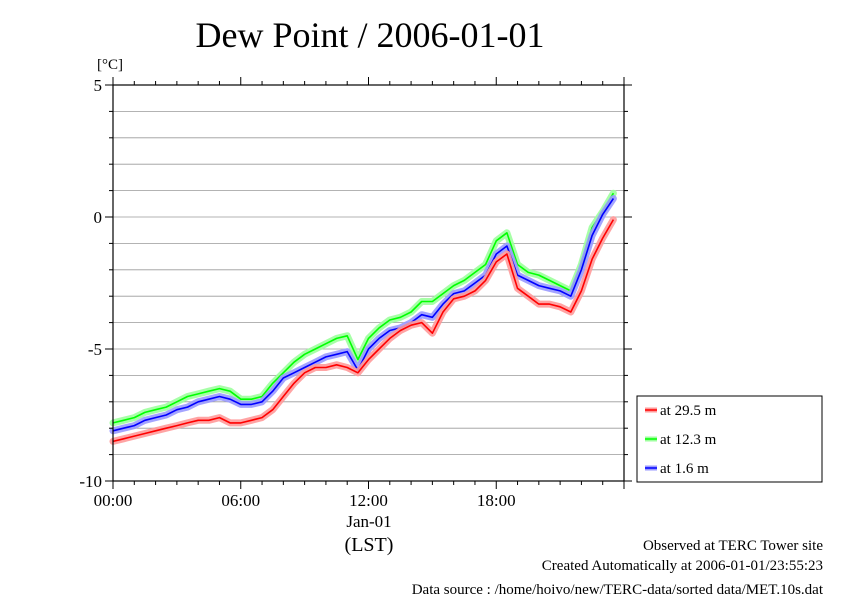  Describe the element at coordinates (98, 85) in the screenshot. I see `y-tick-label: 5` at that location.